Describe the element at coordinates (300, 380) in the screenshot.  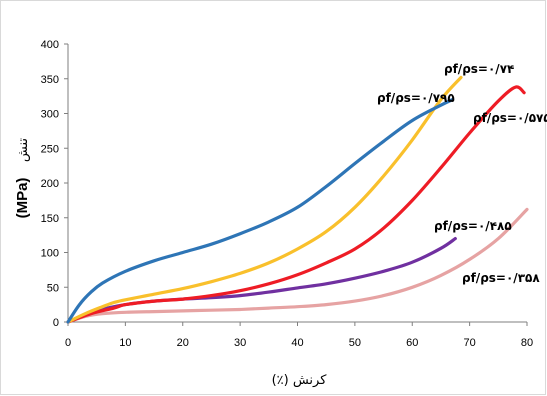
I see `x-axis-title: کرنش (٪)` at that location.